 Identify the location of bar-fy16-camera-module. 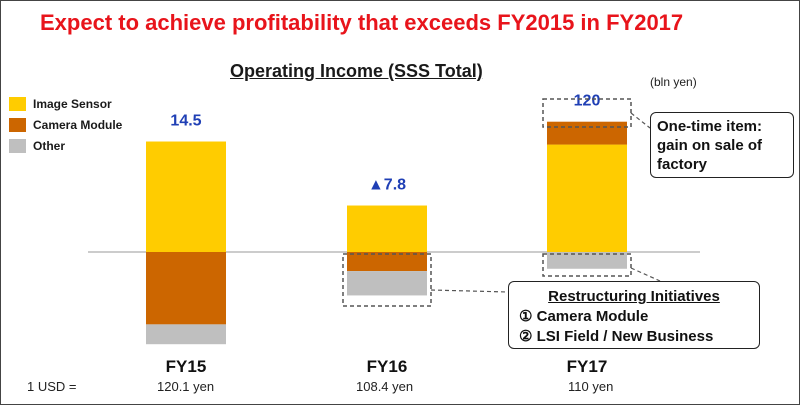
(387, 262).